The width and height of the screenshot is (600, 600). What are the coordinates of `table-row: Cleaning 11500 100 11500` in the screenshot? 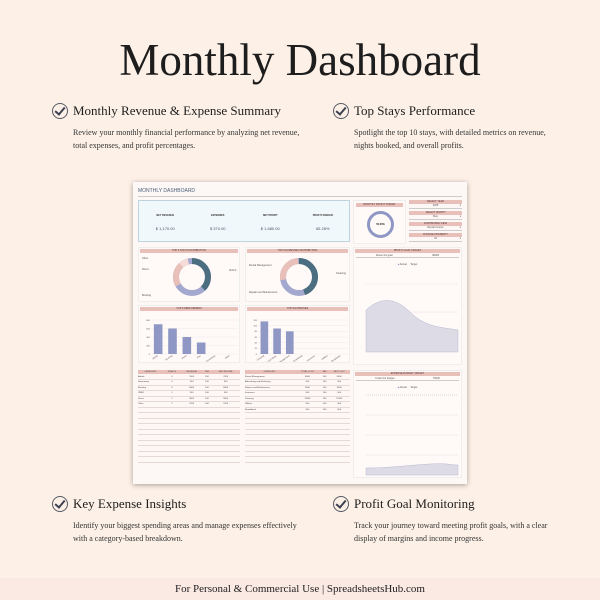 It's located at (297, 399).